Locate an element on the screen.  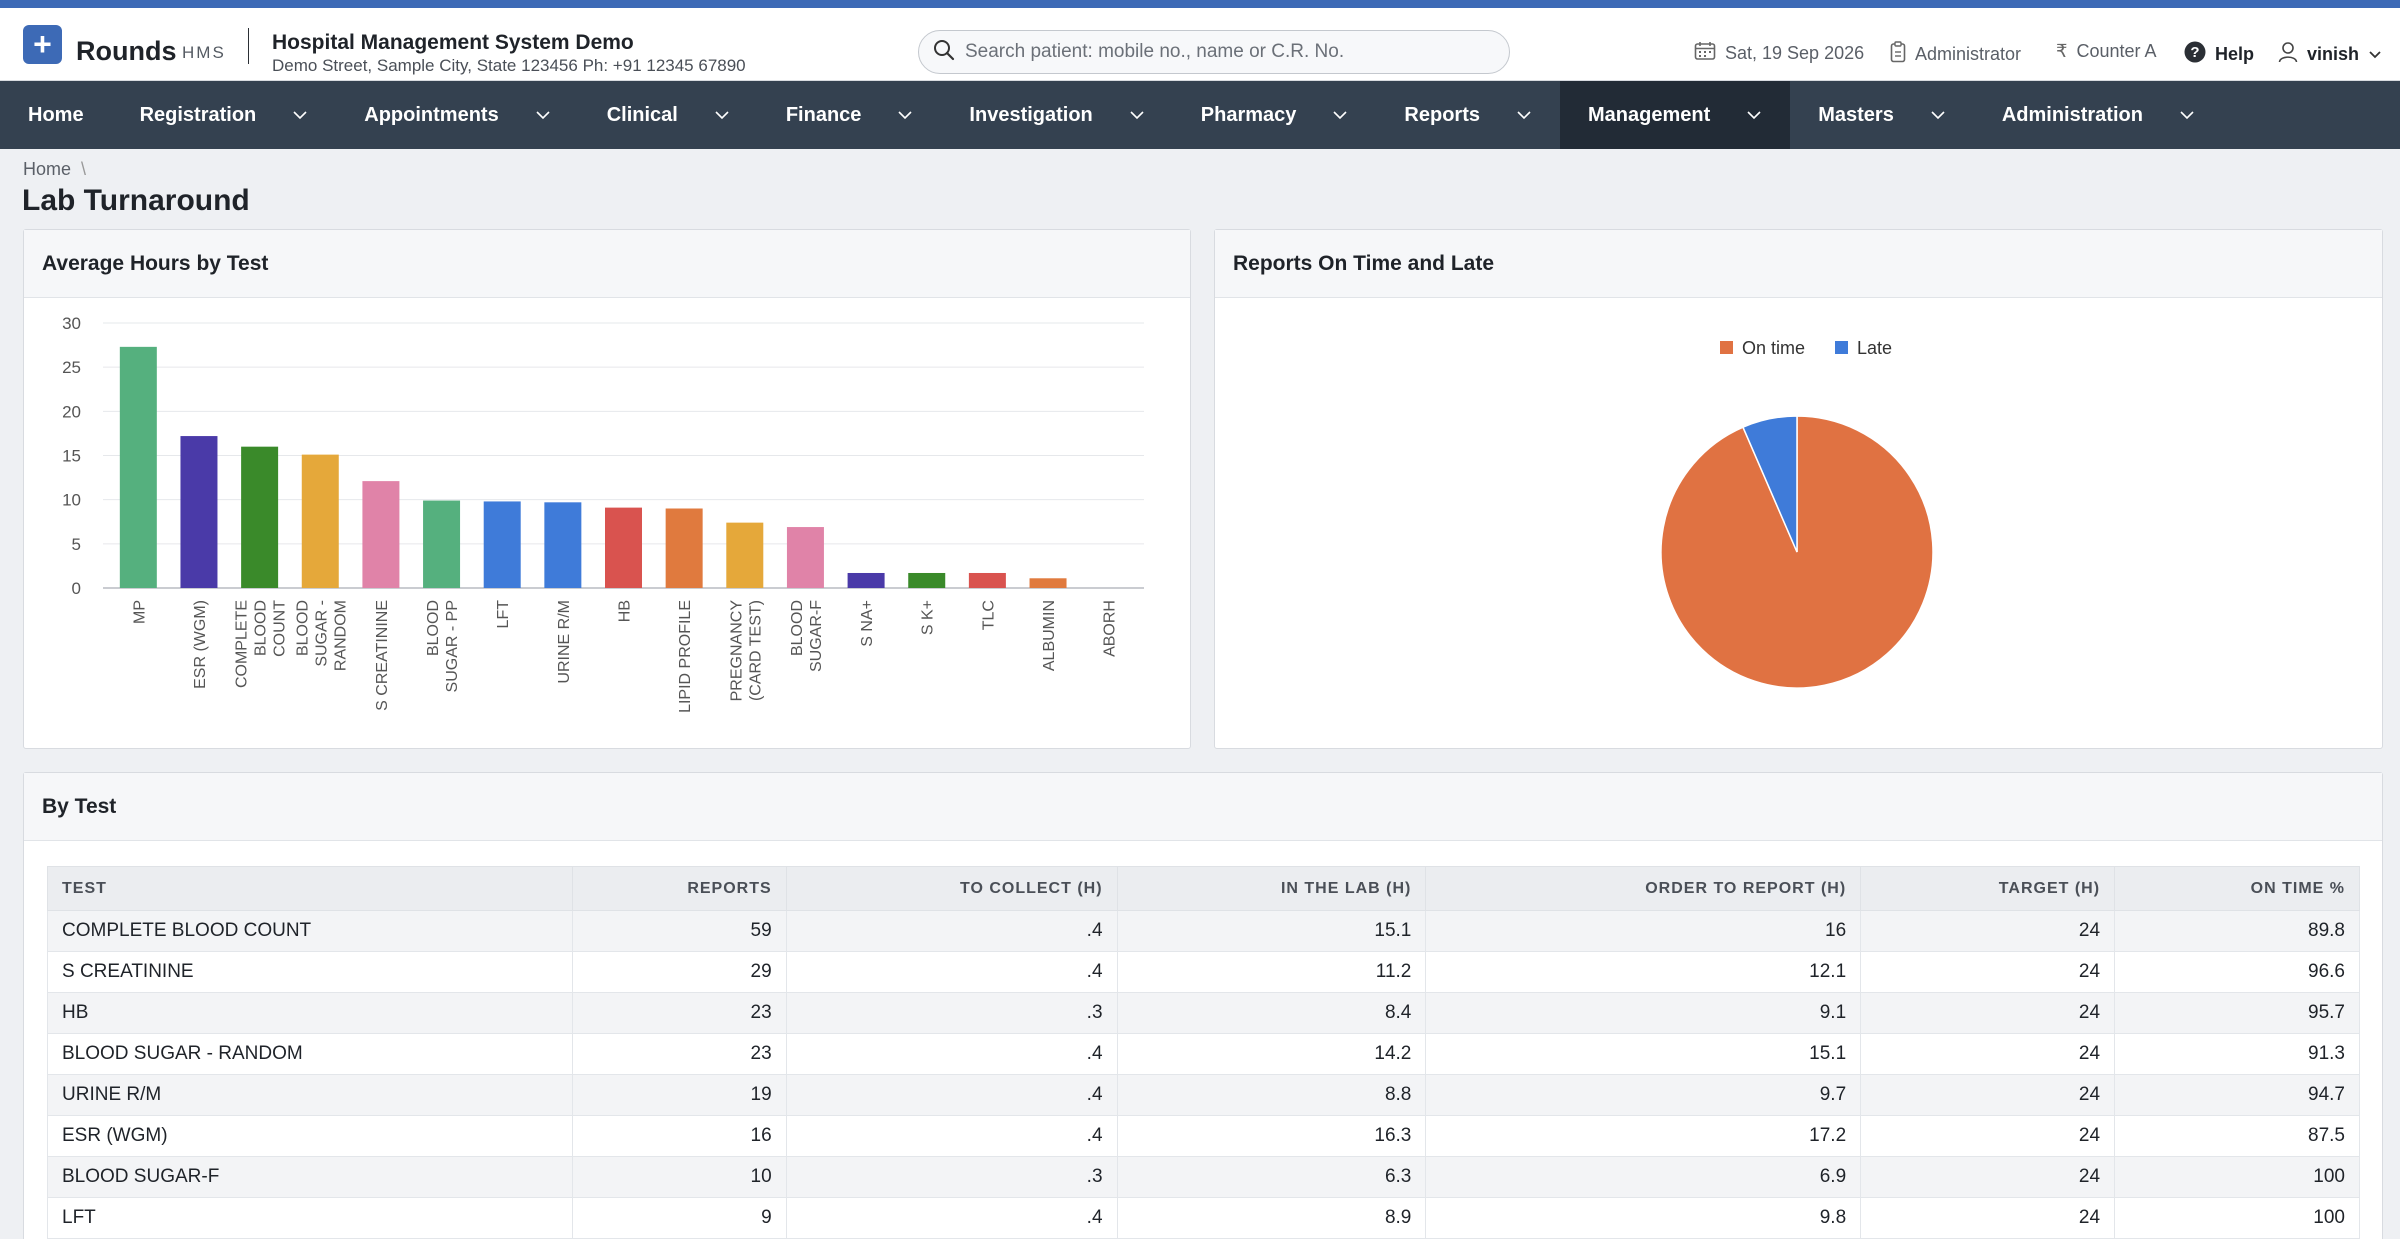
nav-item-masters: Masters is located at coordinates (1882, 115).